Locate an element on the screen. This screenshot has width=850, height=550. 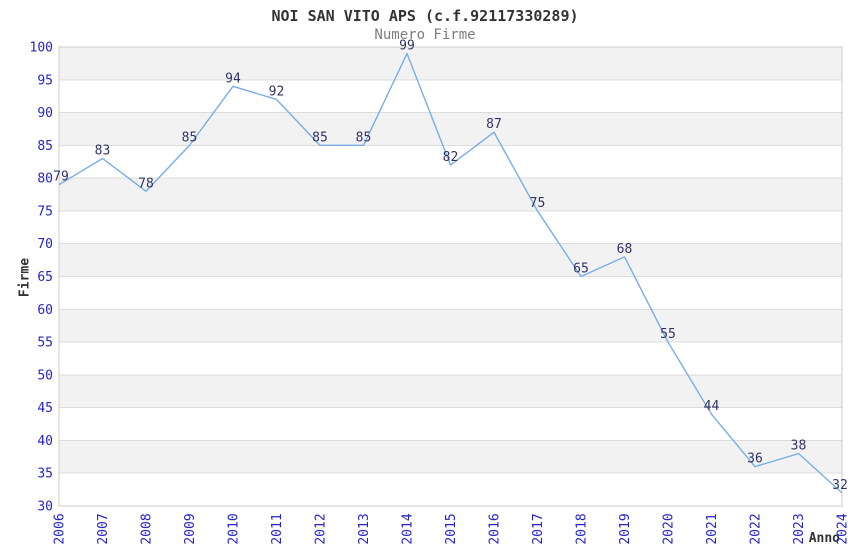
y-tick-label: 90 is located at coordinates (45, 113).